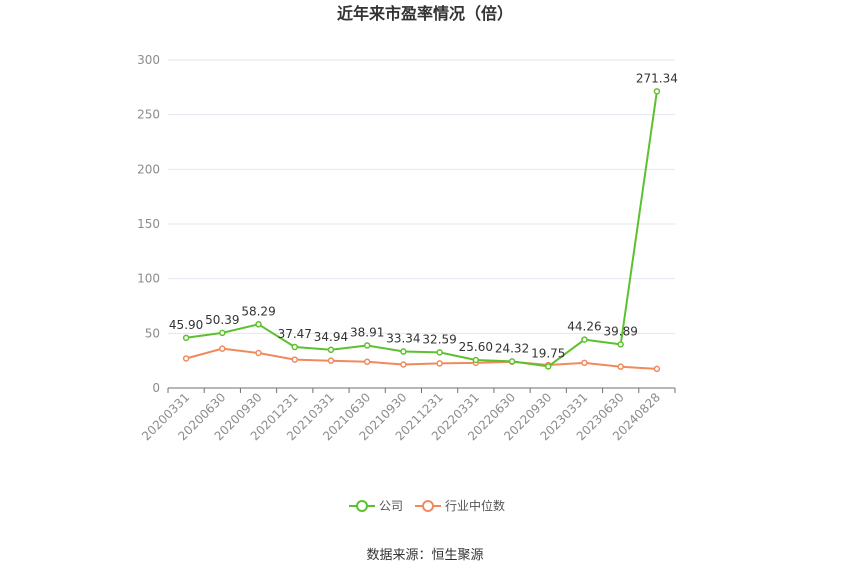  What do you see at coordinates (620, 331) in the screenshot?
I see `data-label: 39.89` at bounding box center [620, 331].